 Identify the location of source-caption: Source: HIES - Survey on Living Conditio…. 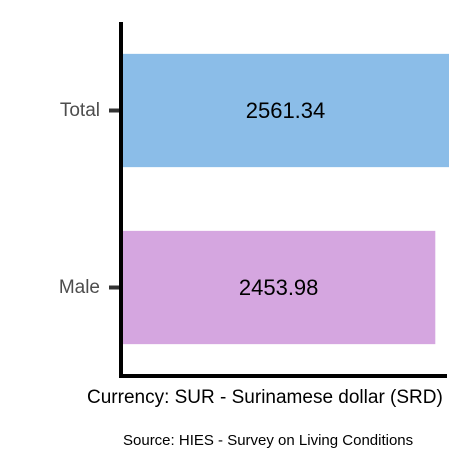
(268, 440).